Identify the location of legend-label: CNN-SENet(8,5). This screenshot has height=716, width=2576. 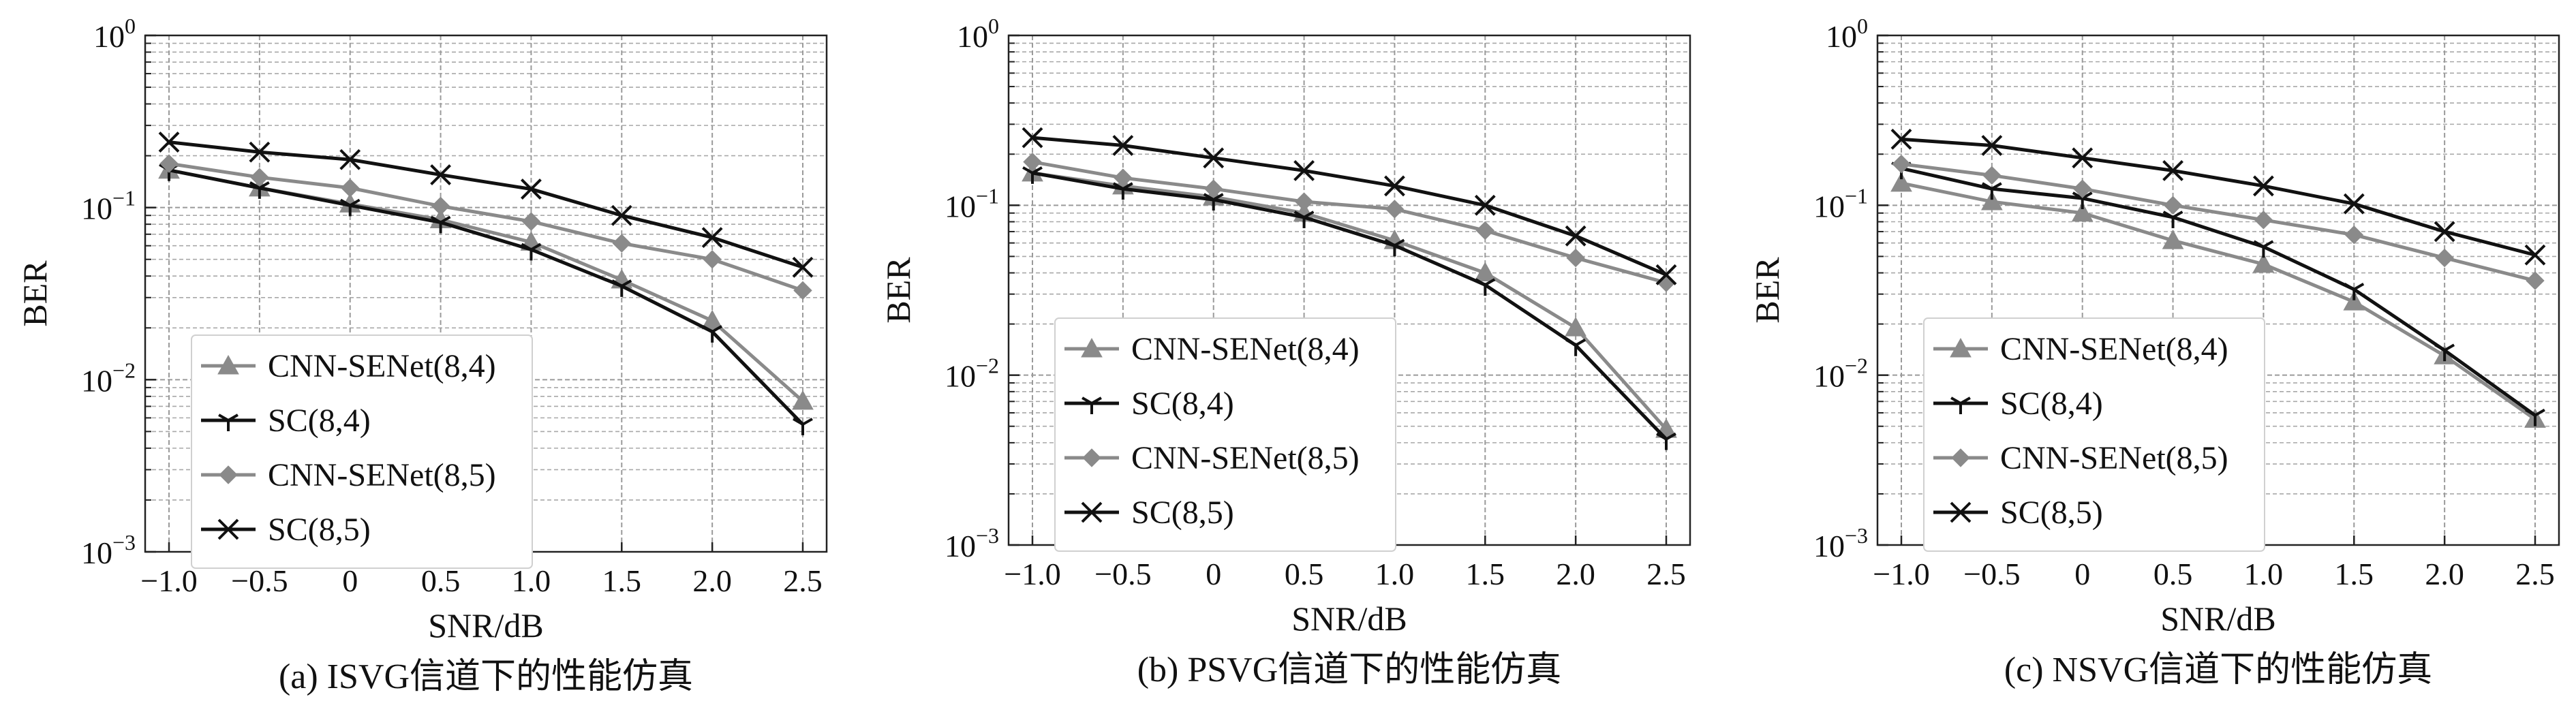
(2114, 458).